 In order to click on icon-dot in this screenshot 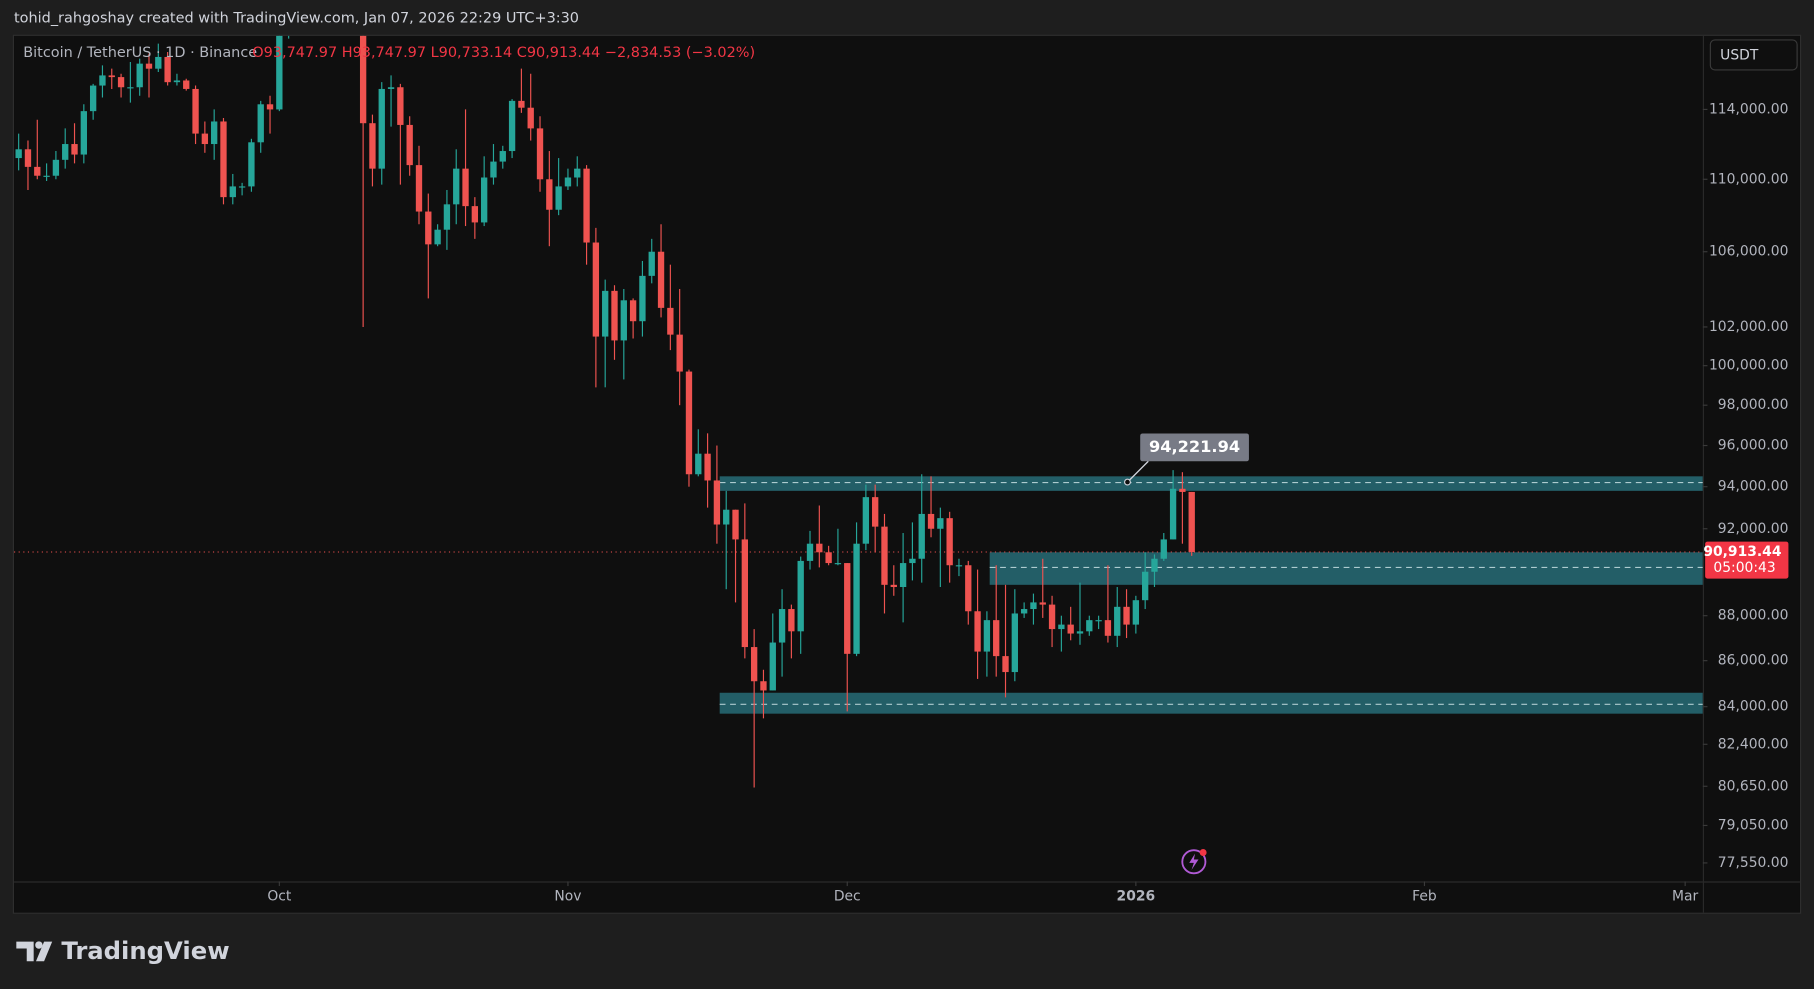, I will do `click(1203, 852)`.